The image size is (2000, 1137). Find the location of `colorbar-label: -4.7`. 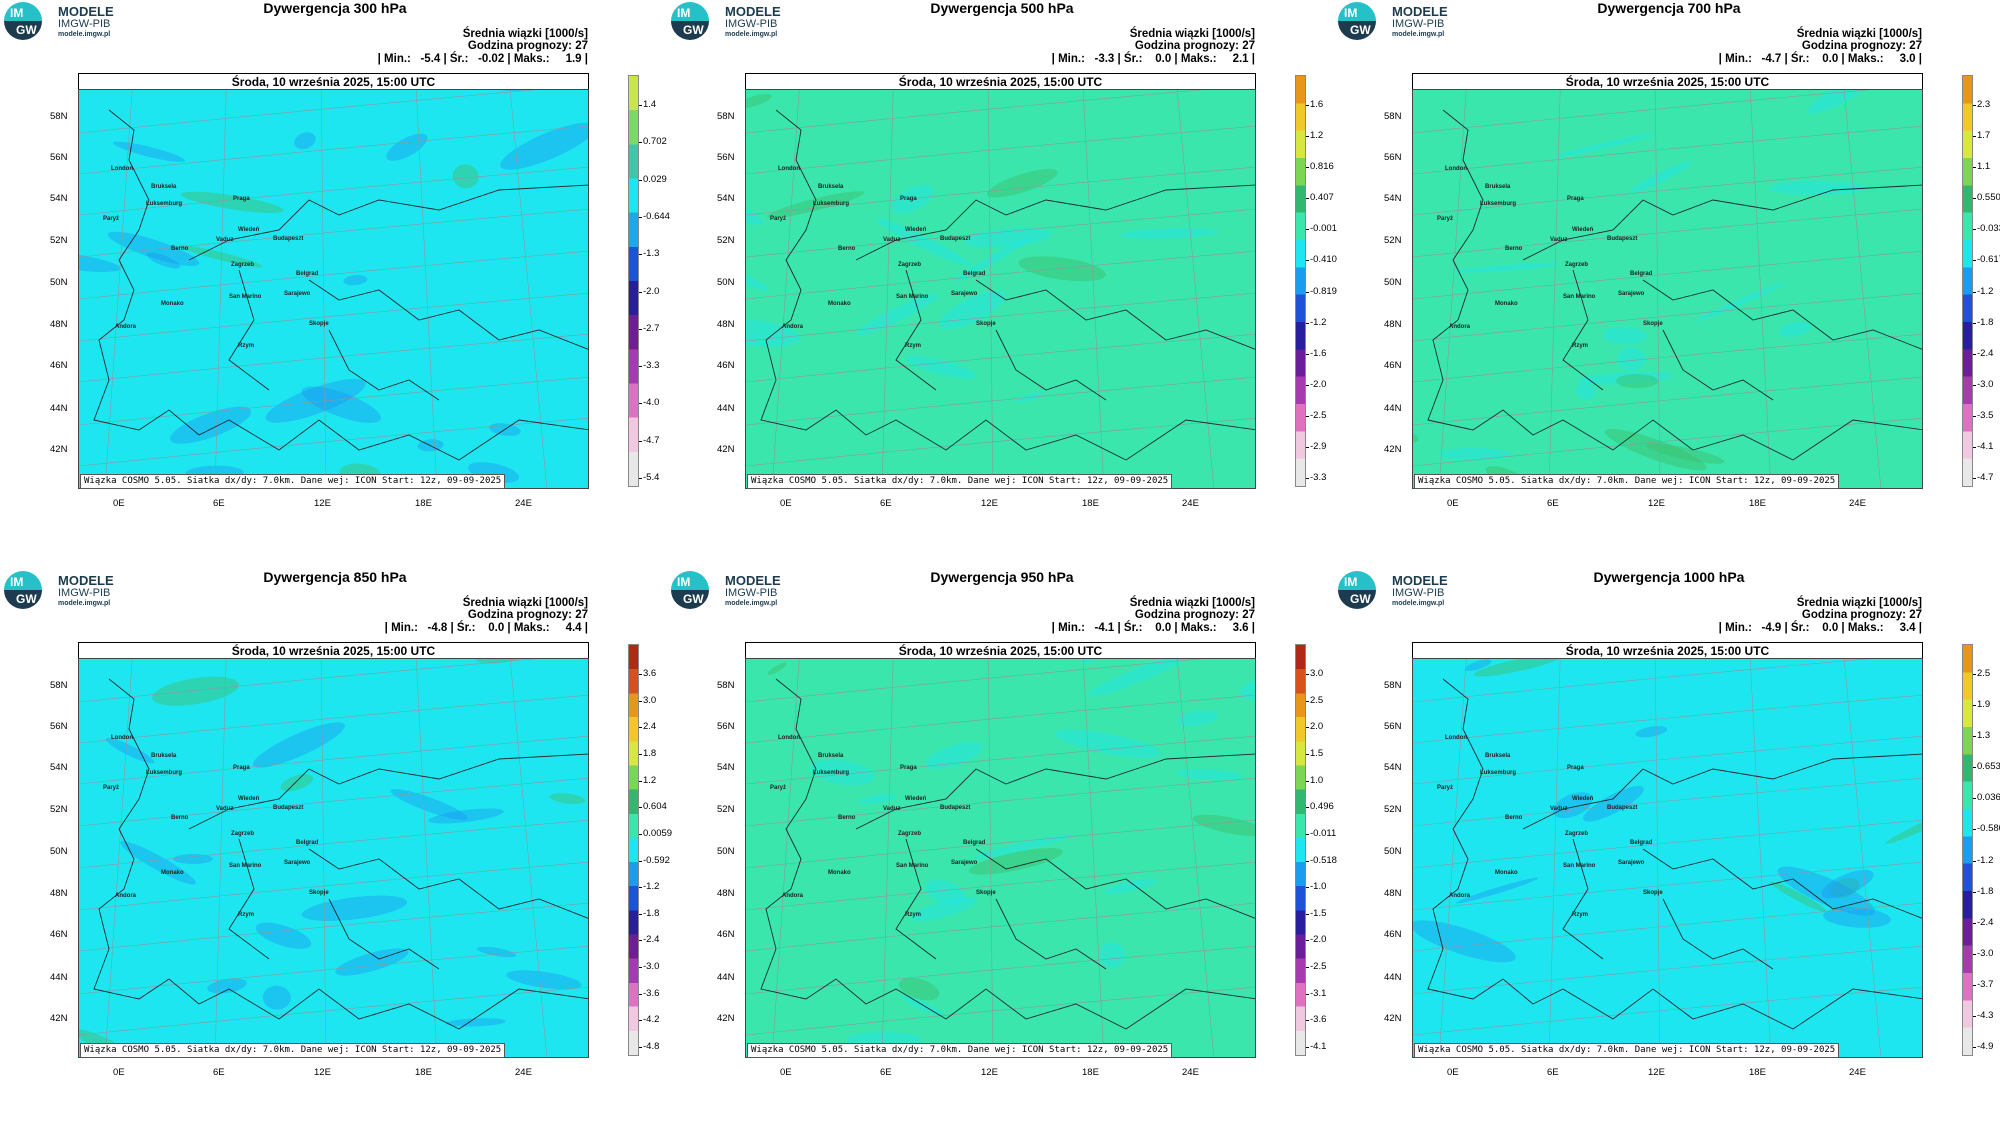

colorbar-label: -4.7 is located at coordinates (1985, 477).